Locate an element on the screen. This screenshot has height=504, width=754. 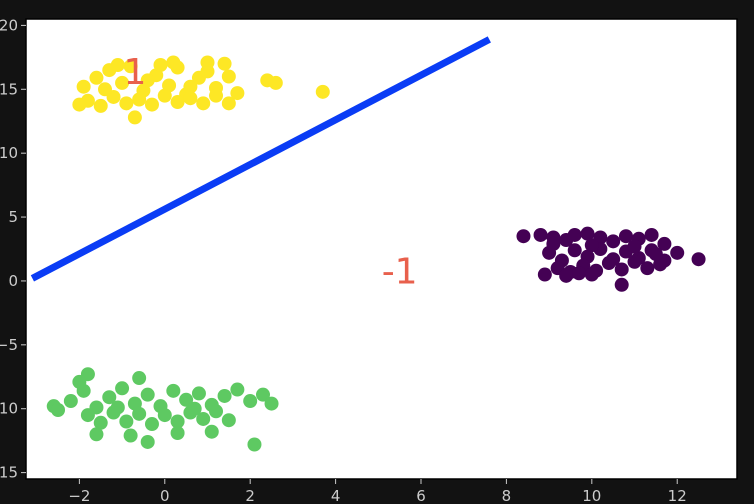
class-label: 1 is located at coordinates (134, 72).